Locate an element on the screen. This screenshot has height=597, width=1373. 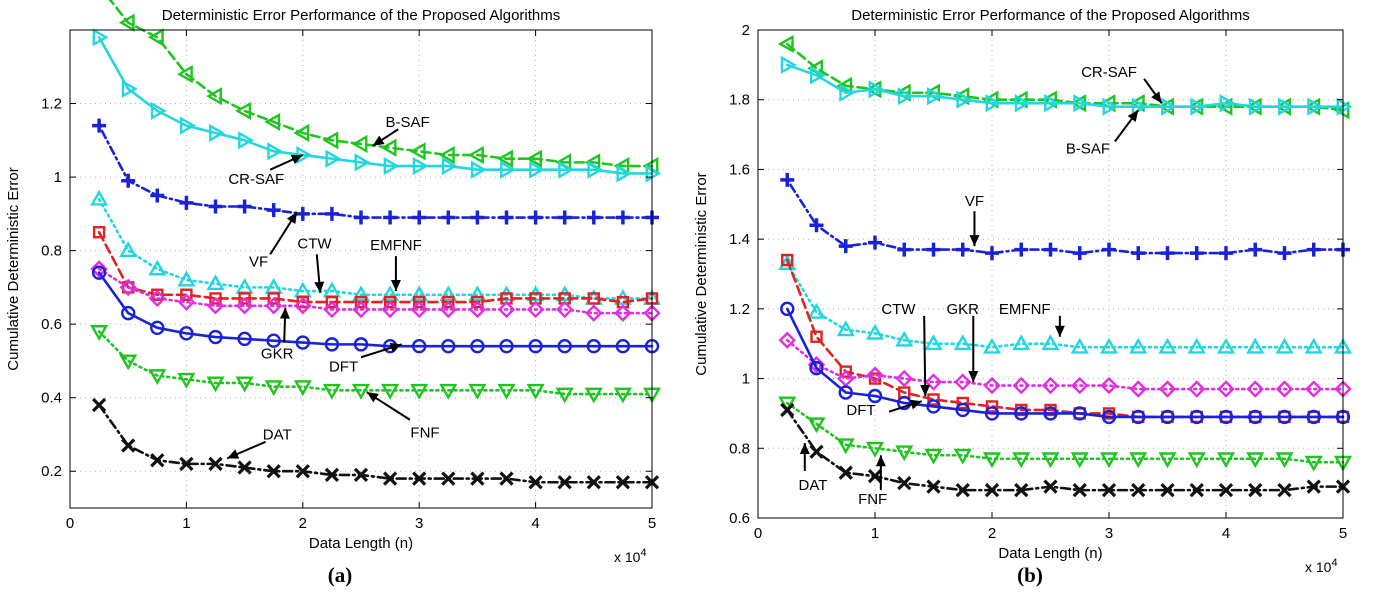
chart-b-annotation-dft-arrowhead is located at coordinates (915, 404).